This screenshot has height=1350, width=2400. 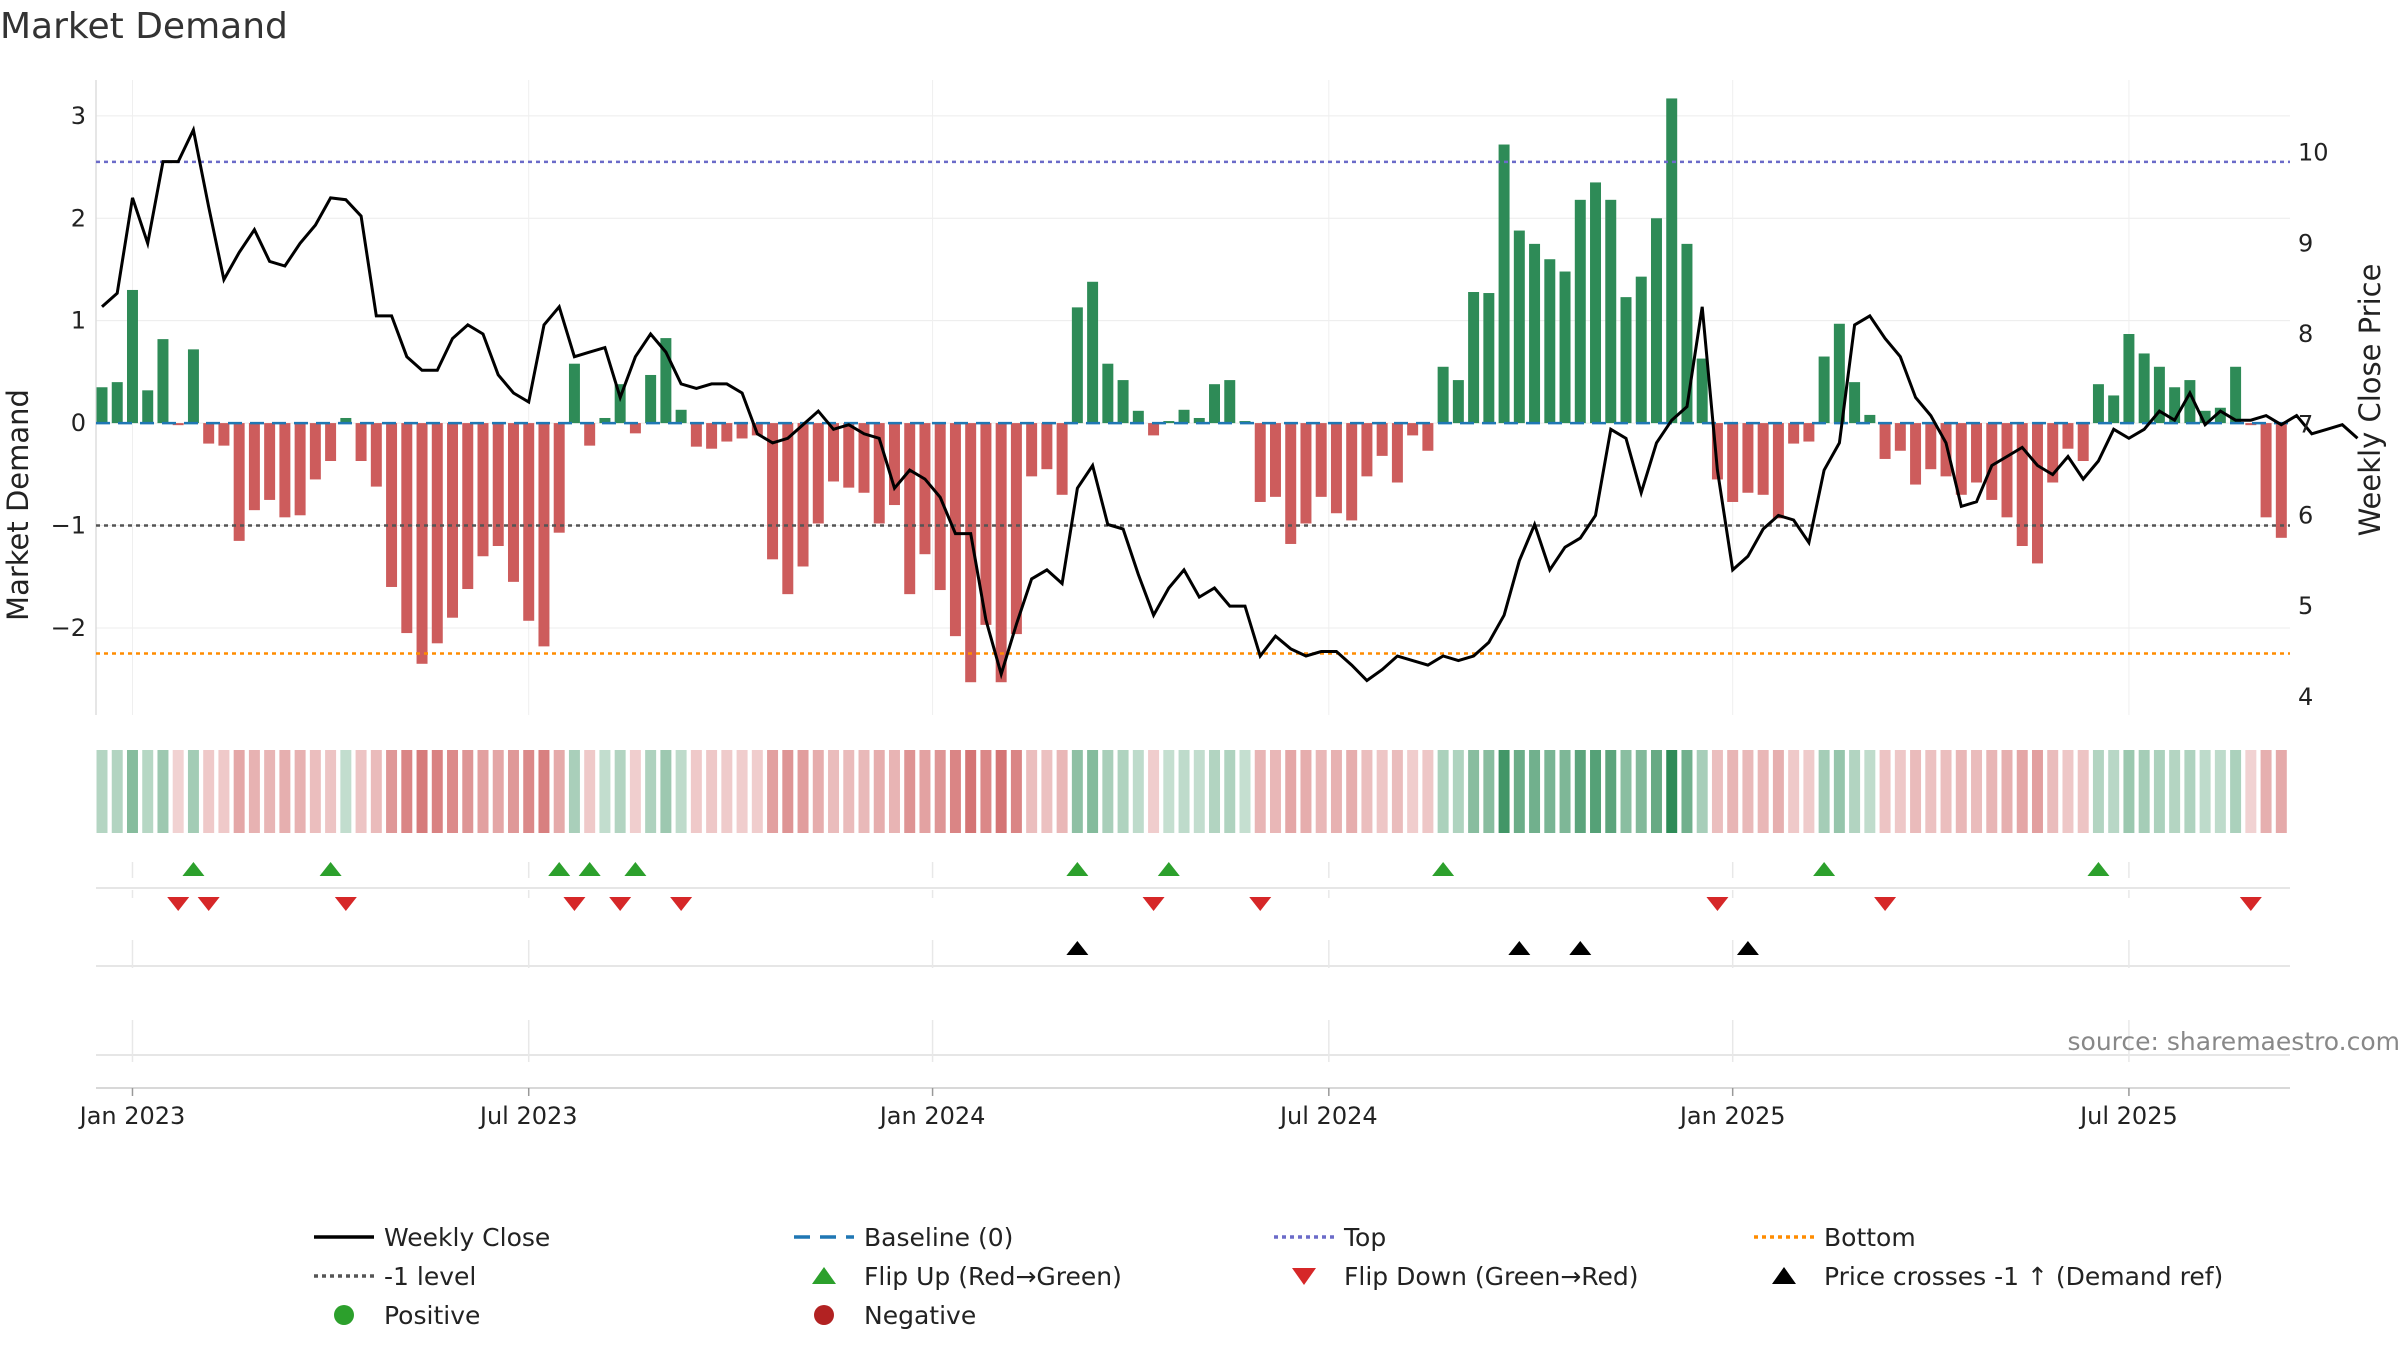 I want to click on legend-label: Baseline (0), so click(x=938, y=1237).